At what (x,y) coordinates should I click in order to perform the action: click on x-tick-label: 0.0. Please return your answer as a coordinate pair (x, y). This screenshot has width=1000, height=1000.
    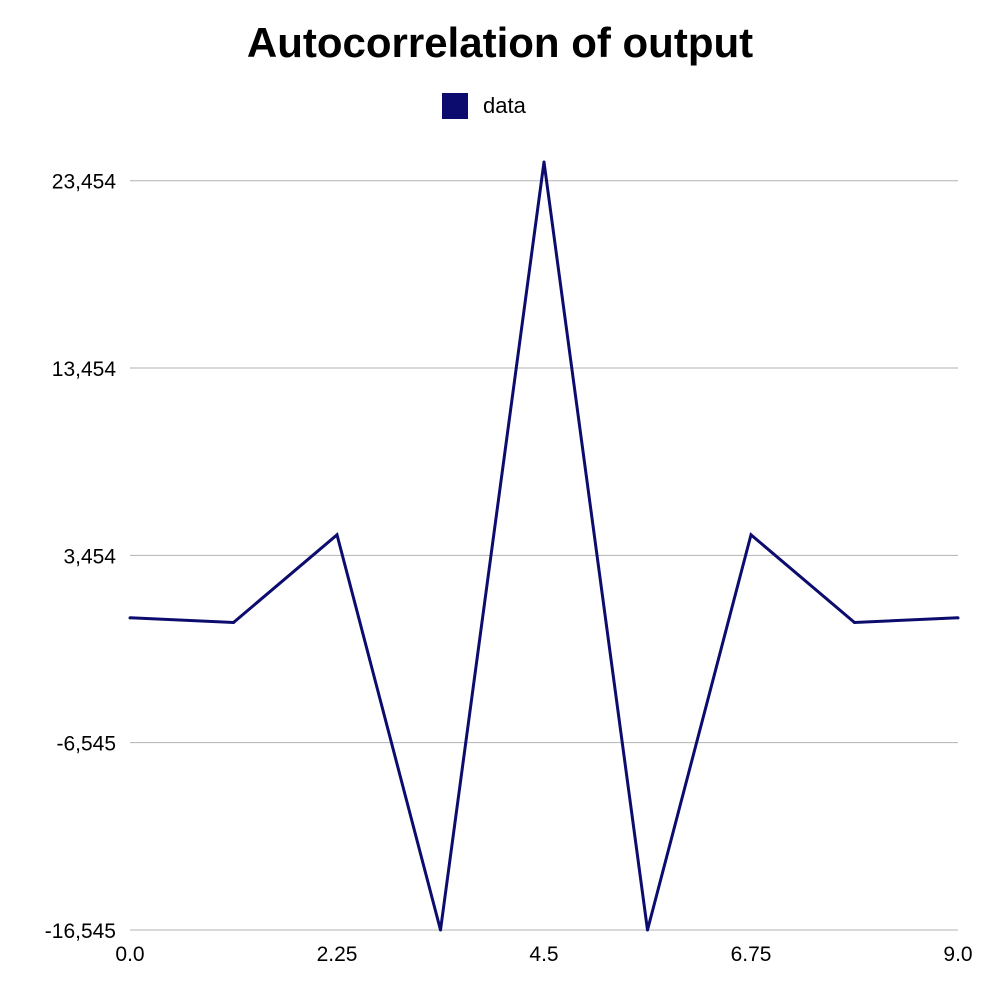
    Looking at the image, I should click on (129, 954).